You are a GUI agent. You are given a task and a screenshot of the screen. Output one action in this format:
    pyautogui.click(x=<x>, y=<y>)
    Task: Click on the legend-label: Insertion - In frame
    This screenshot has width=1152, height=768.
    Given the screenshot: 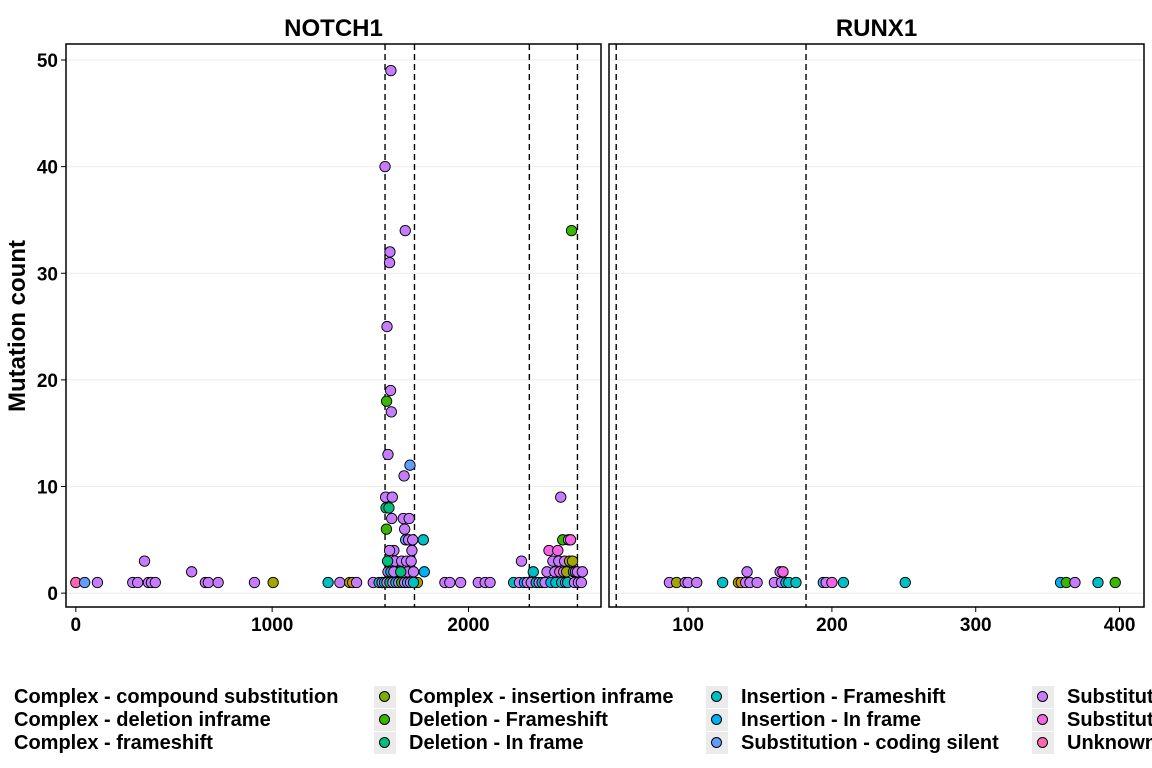 What is the action you would take?
    pyautogui.click(x=831, y=720)
    